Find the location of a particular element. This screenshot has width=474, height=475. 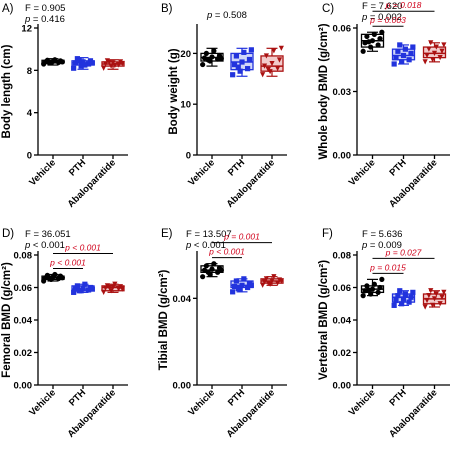

panel-label: D) is located at coordinates (8, 234).